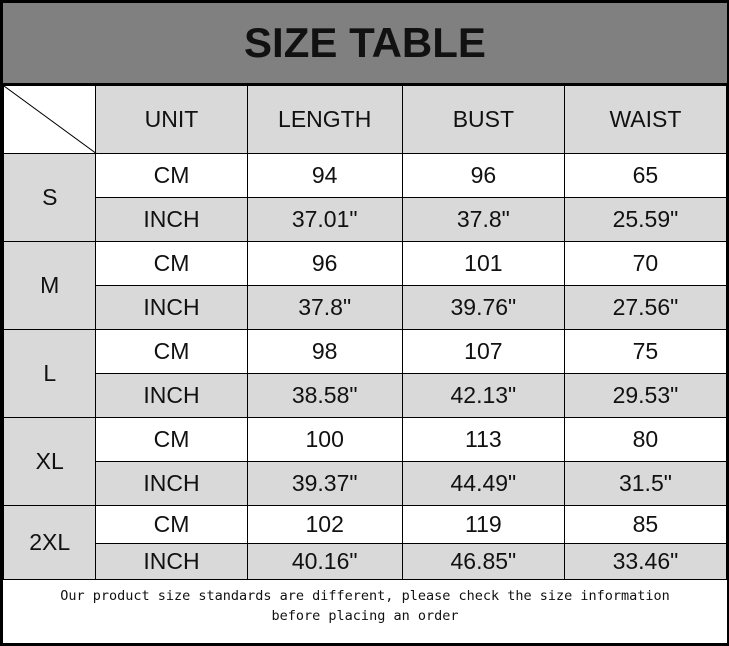  Describe the element at coordinates (645, 439) in the screenshot. I see `waist-cell: 80` at that location.